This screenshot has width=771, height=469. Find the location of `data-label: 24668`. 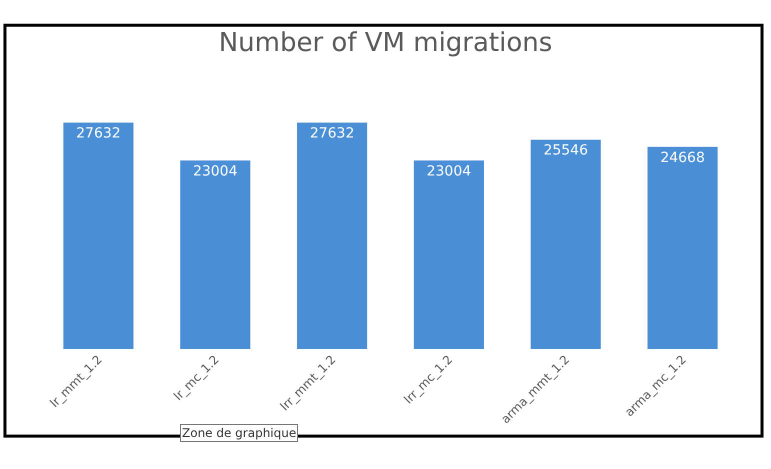

data-label: 24668 is located at coordinates (682, 158).